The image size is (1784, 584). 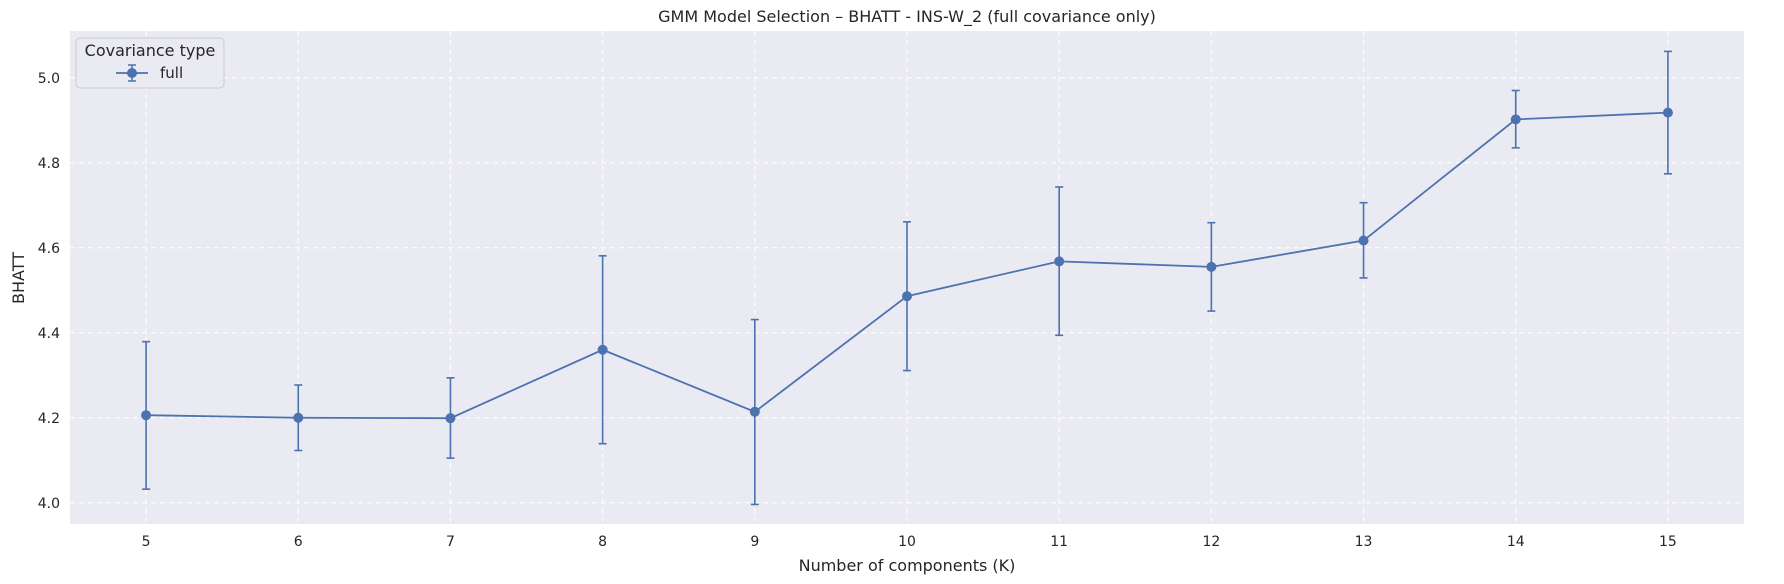 What do you see at coordinates (907, 542) in the screenshot?
I see `x-tick-label: 10` at bounding box center [907, 542].